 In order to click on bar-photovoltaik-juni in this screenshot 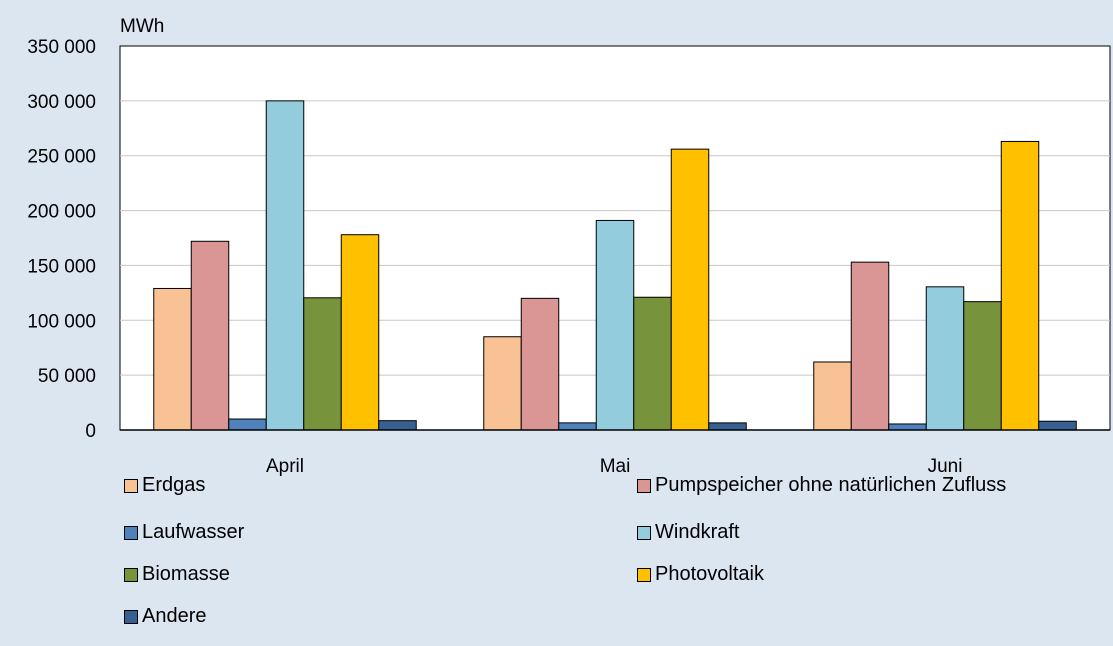, I will do `click(1020, 285)`.